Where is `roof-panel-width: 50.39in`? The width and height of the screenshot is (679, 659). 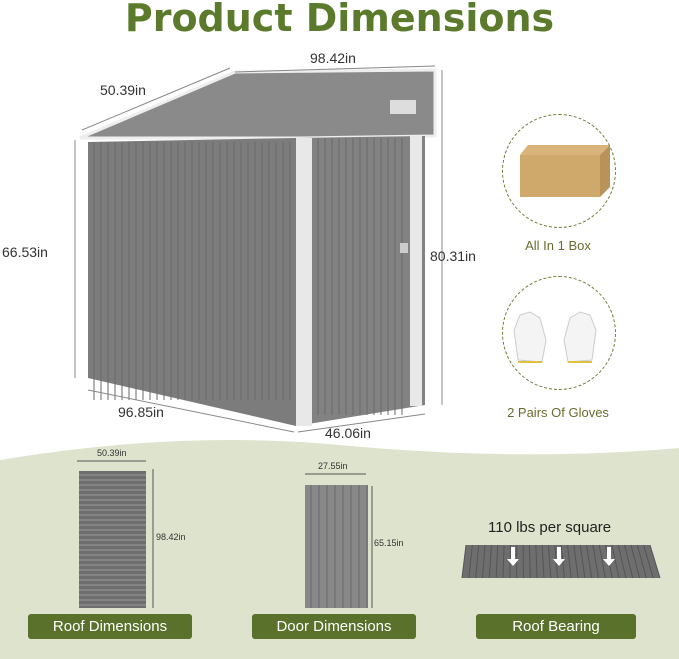 roof-panel-width: 50.39in is located at coordinates (112, 453).